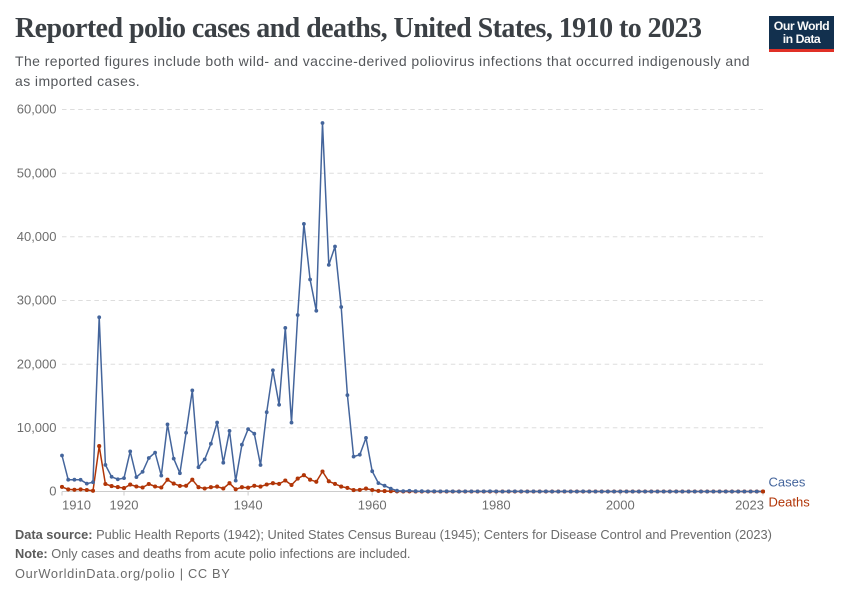 The width and height of the screenshot is (850, 600). I want to click on svg-text: 0, so click(52, 491).